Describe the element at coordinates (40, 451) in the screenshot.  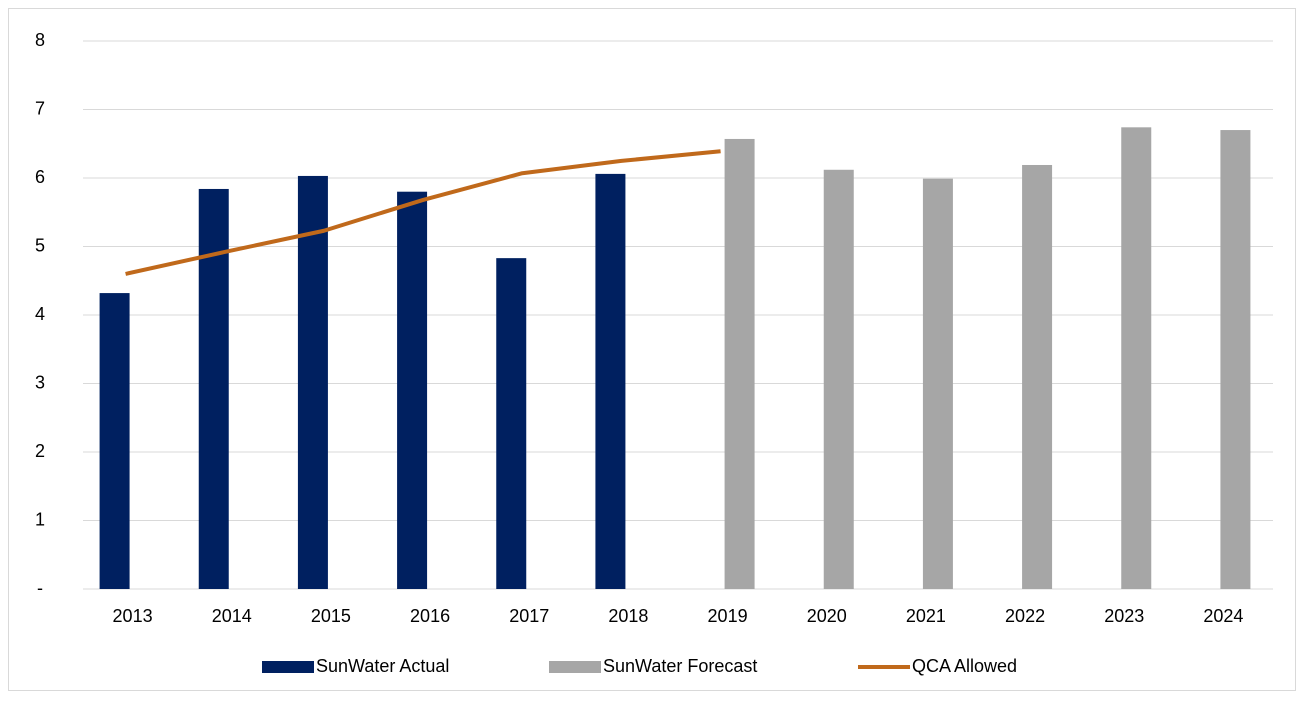
I see `y-tick-label: 2` at that location.